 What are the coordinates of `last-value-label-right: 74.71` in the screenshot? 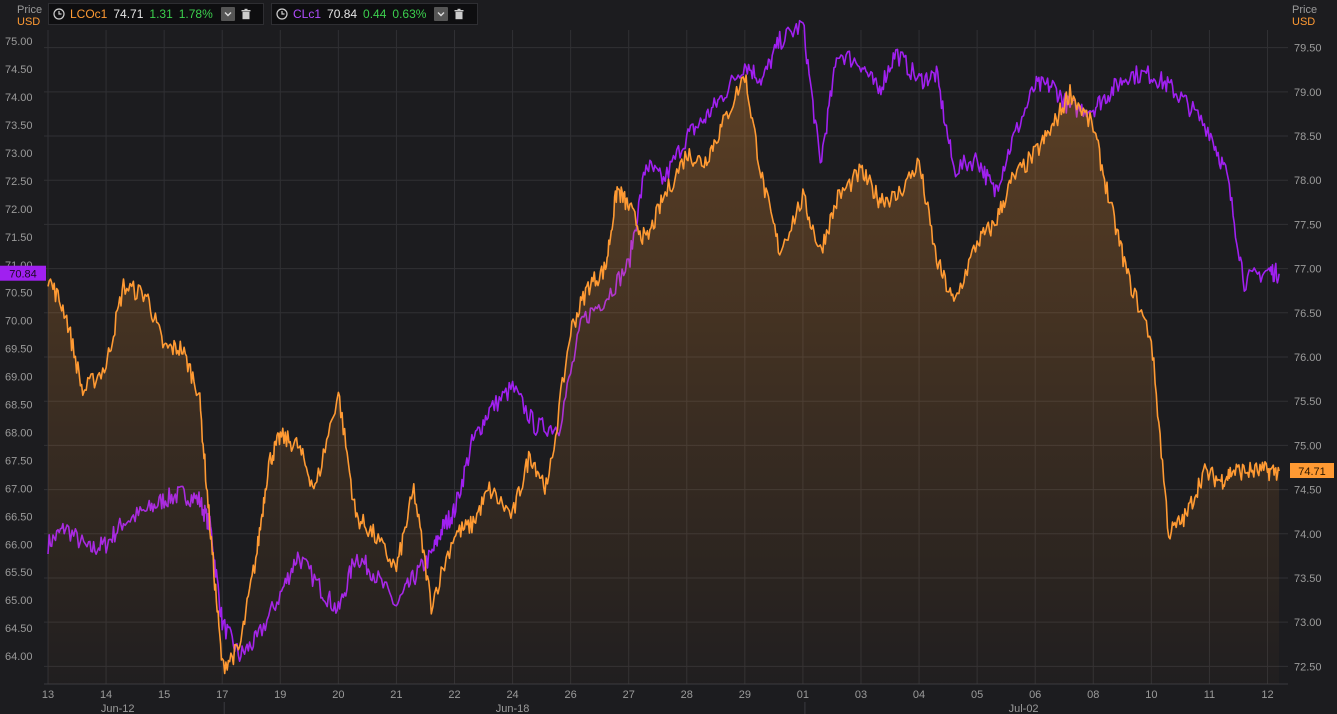 It's located at (1312, 472).